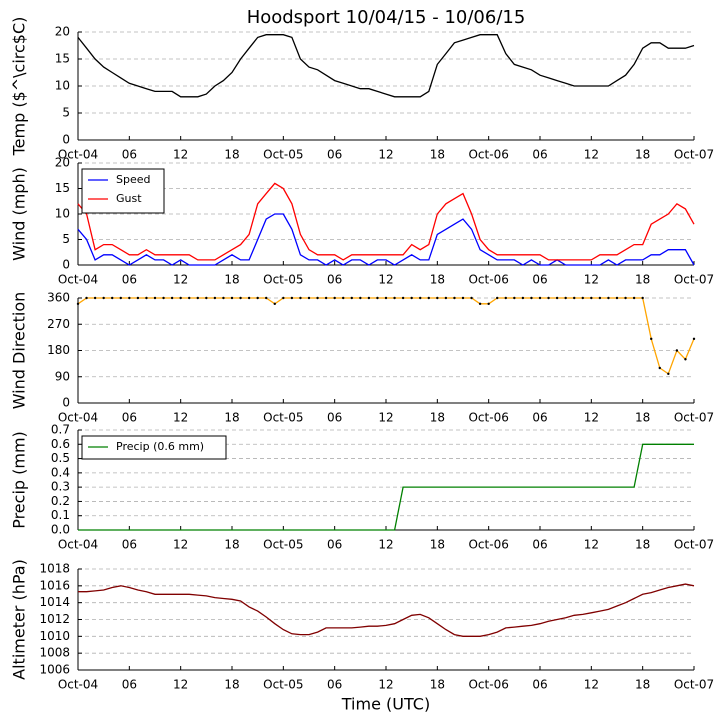 Image resolution: width=724 pixels, height=725 pixels. What do you see at coordinates (386, 17) in the screenshot?
I see `chart-title: Hoodsport 10/04/15 - 10/06/15` at bounding box center [386, 17].